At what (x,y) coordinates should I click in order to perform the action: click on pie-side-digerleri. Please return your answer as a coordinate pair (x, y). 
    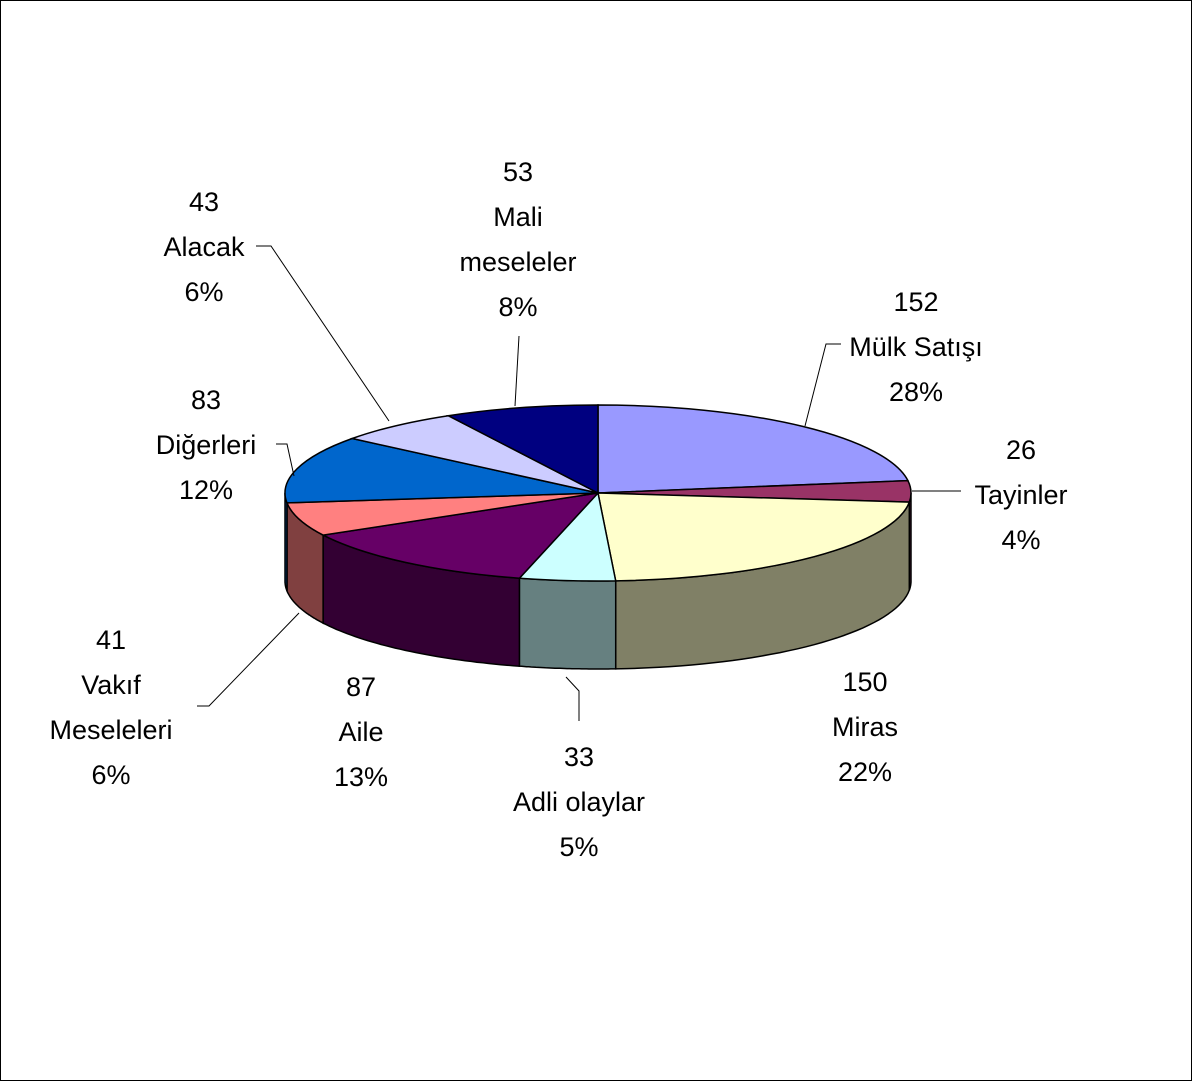
    Looking at the image, I should click on (286, 542).